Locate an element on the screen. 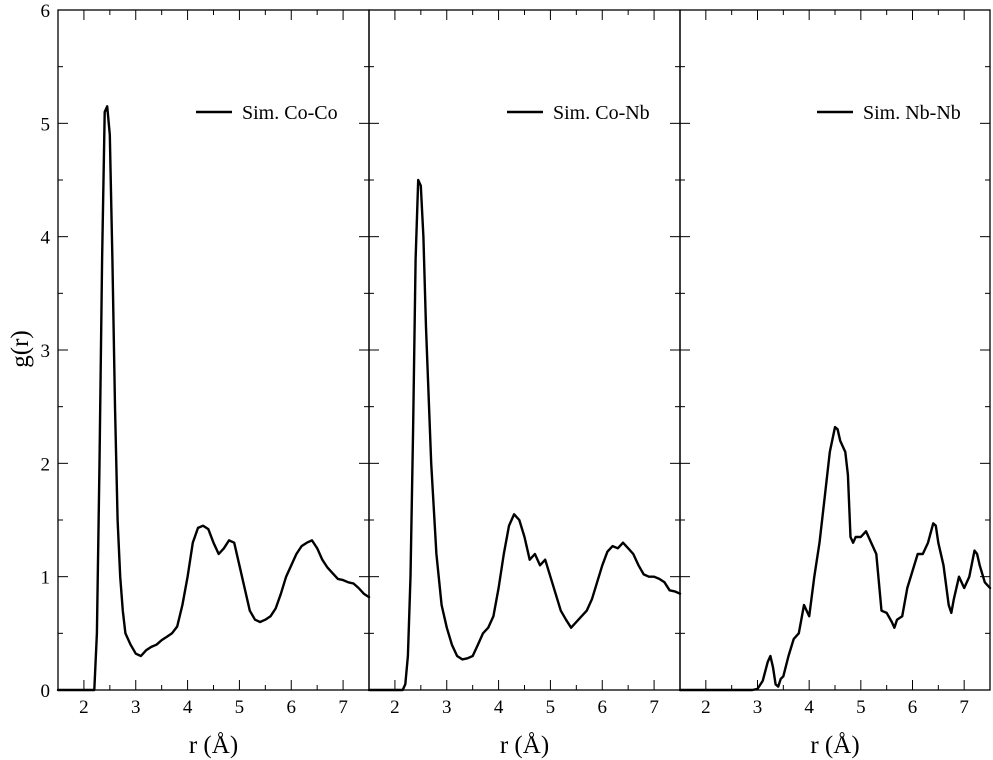  legend-label-nb-nb: Sim. Nb-Nb is located at coordinates (912, 113).